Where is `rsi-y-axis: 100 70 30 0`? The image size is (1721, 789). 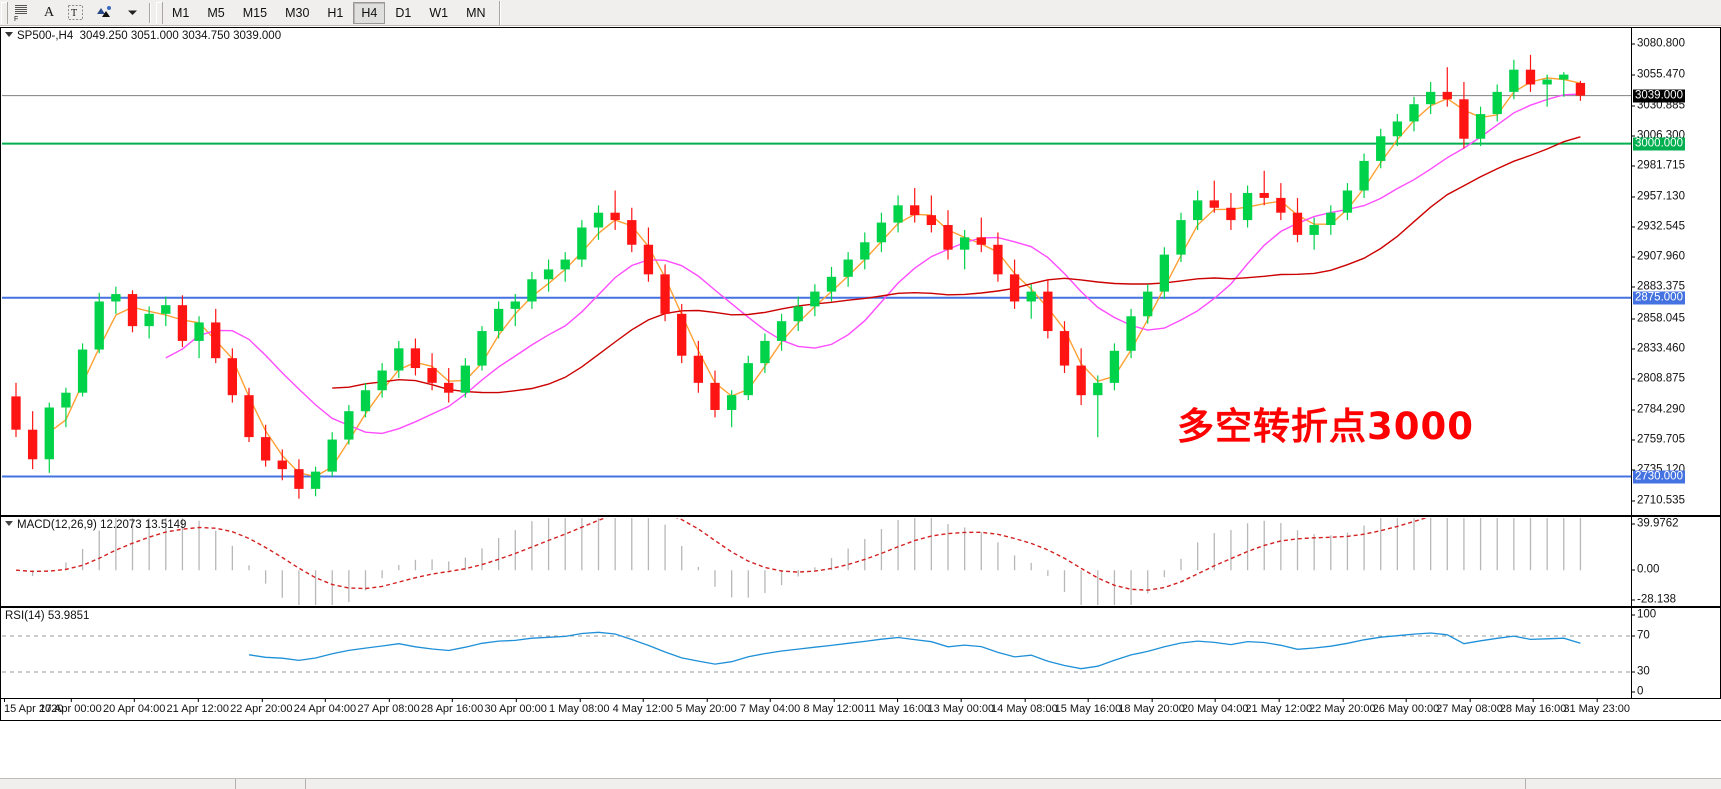
rsi-y-axis: 100 70 30 0 is located at coordinates (1675, 653).